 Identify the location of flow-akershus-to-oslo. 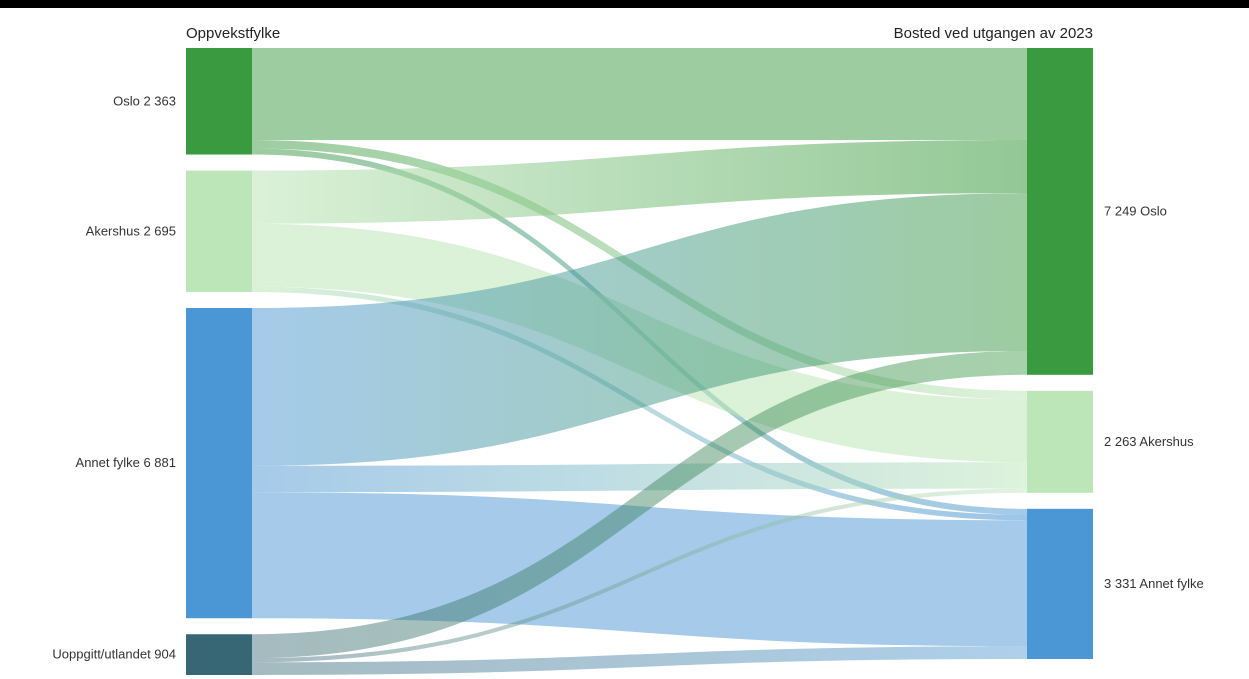
(639, 181).